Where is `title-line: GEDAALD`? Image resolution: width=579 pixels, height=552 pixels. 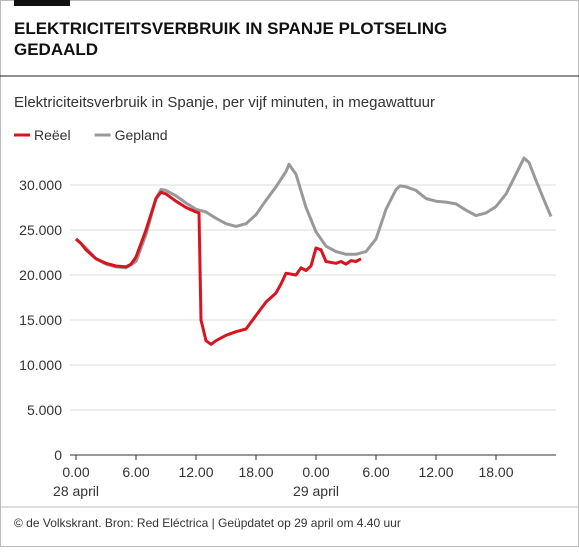 title-line: GEDAALD is located at coordinates (56, 49).